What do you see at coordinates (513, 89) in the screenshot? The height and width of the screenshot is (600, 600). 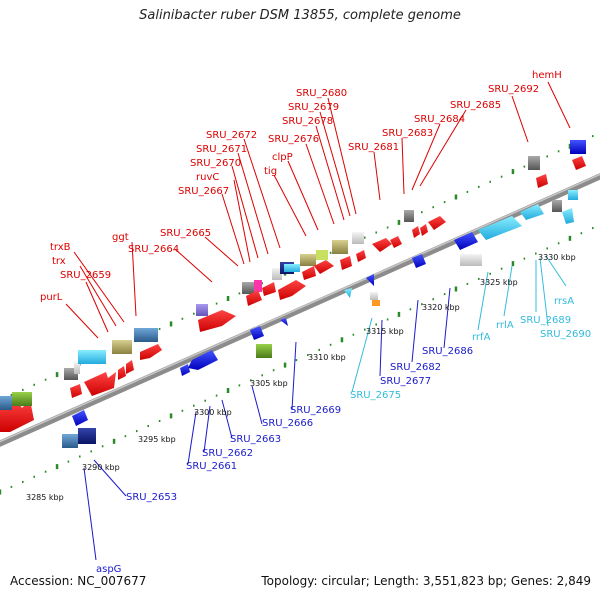 I see `gene-label: SRU_2692` at bounding box center [513, 89].